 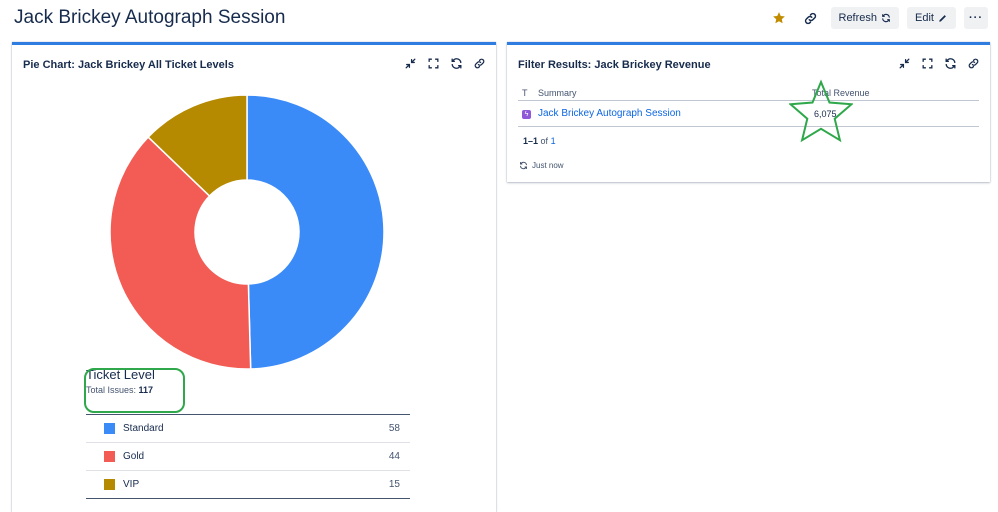 I want to click on legend-table: Standard 58 Gold 44 VIP 15, so click(x=248, y=456).